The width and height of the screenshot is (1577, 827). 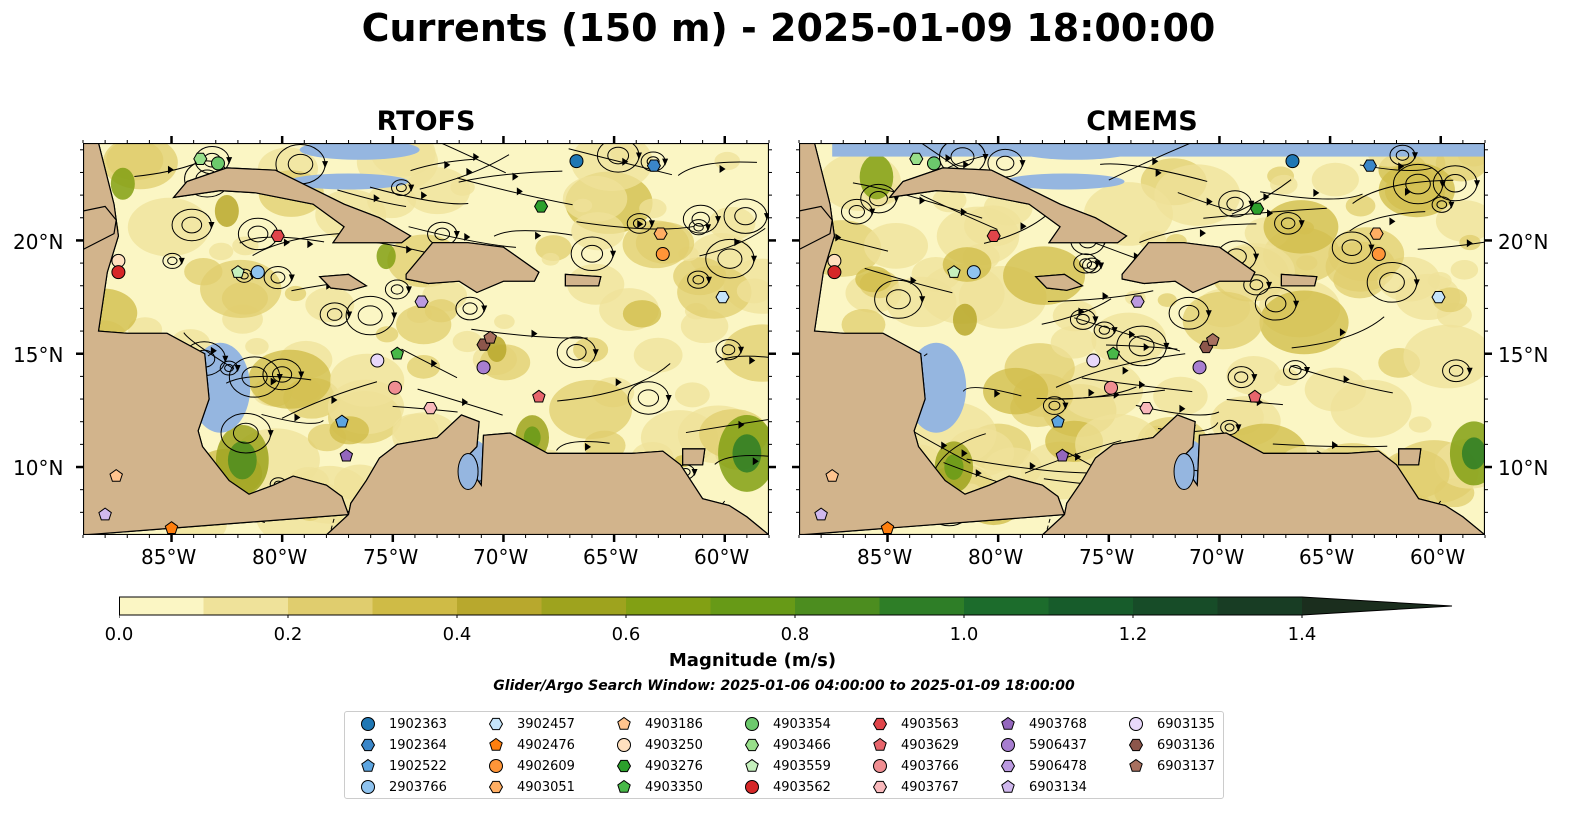 I want to click on legend-item: 4903563, so click(x=915, y=724).